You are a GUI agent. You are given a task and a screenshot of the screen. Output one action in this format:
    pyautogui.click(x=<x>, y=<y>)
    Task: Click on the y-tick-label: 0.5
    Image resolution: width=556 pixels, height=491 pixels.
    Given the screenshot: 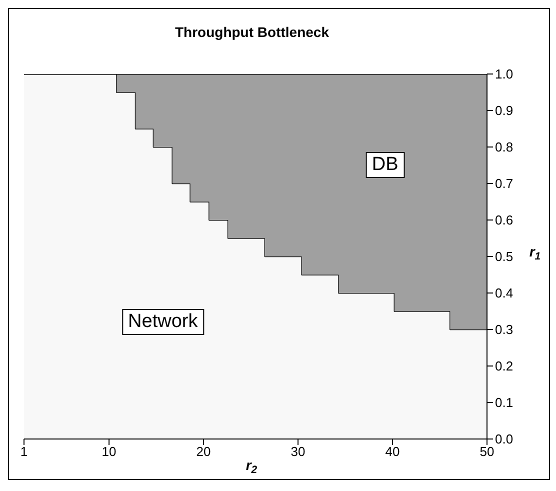 What is the action you would take?
    pyautogui.click(x=504, y=256)
    